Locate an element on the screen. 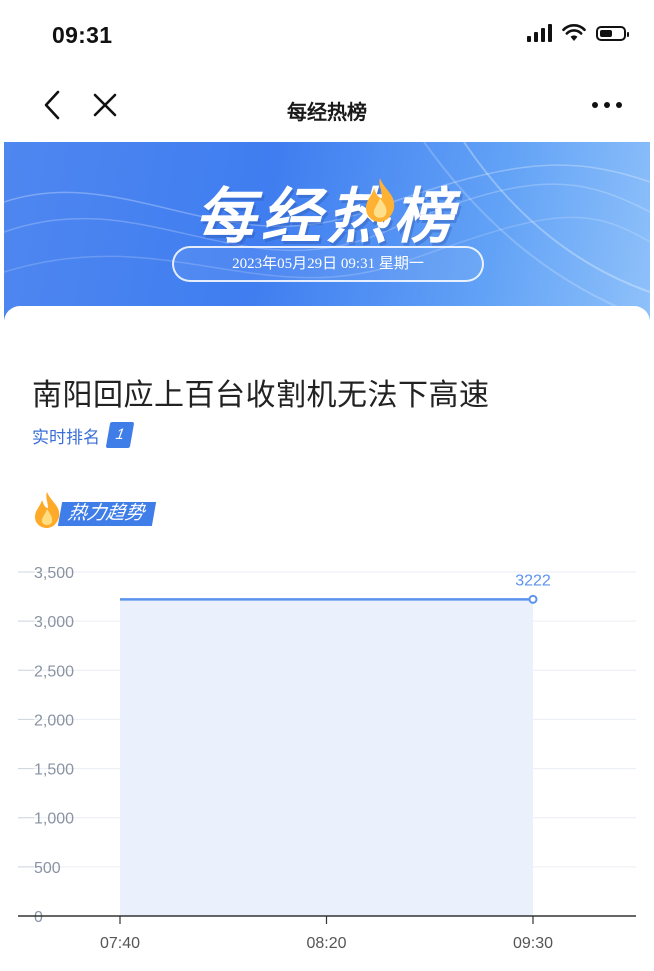 Image resolution: width=654 pixels, height=971 pixels. back-arrow-icon is located at coordinates (53, 105).